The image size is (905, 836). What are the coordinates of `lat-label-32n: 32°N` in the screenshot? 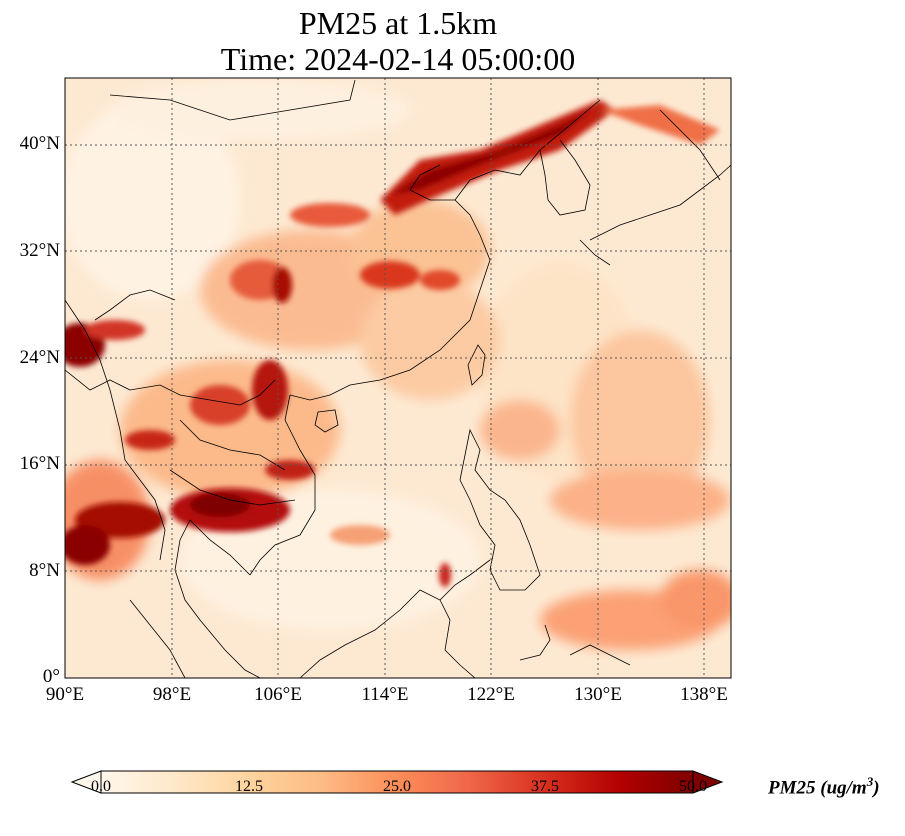 It's located at (39, 250).